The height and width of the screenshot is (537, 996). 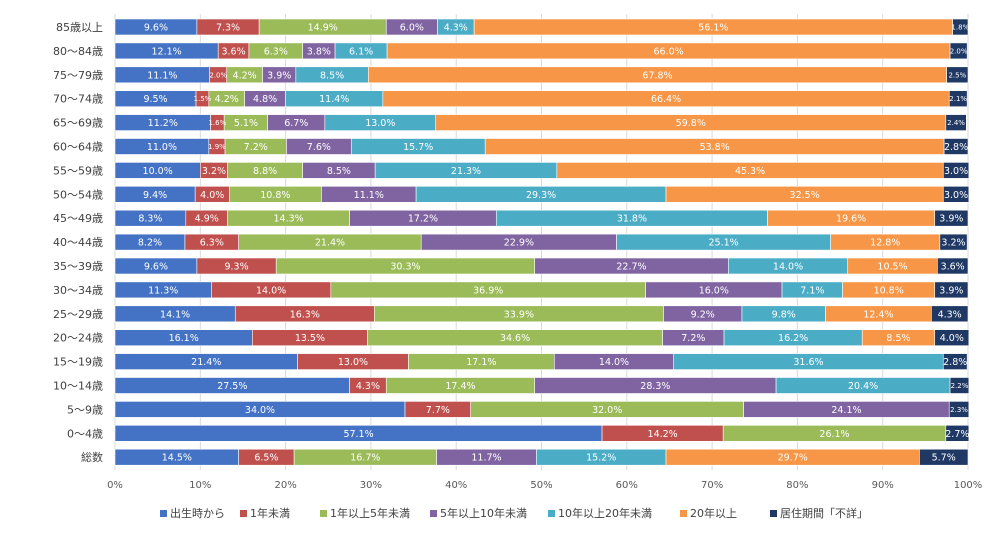 What do you see at coordinates (305, 314) in the screenshot?
I see `data-label: 16.3%` at bounding box center [305, 314].